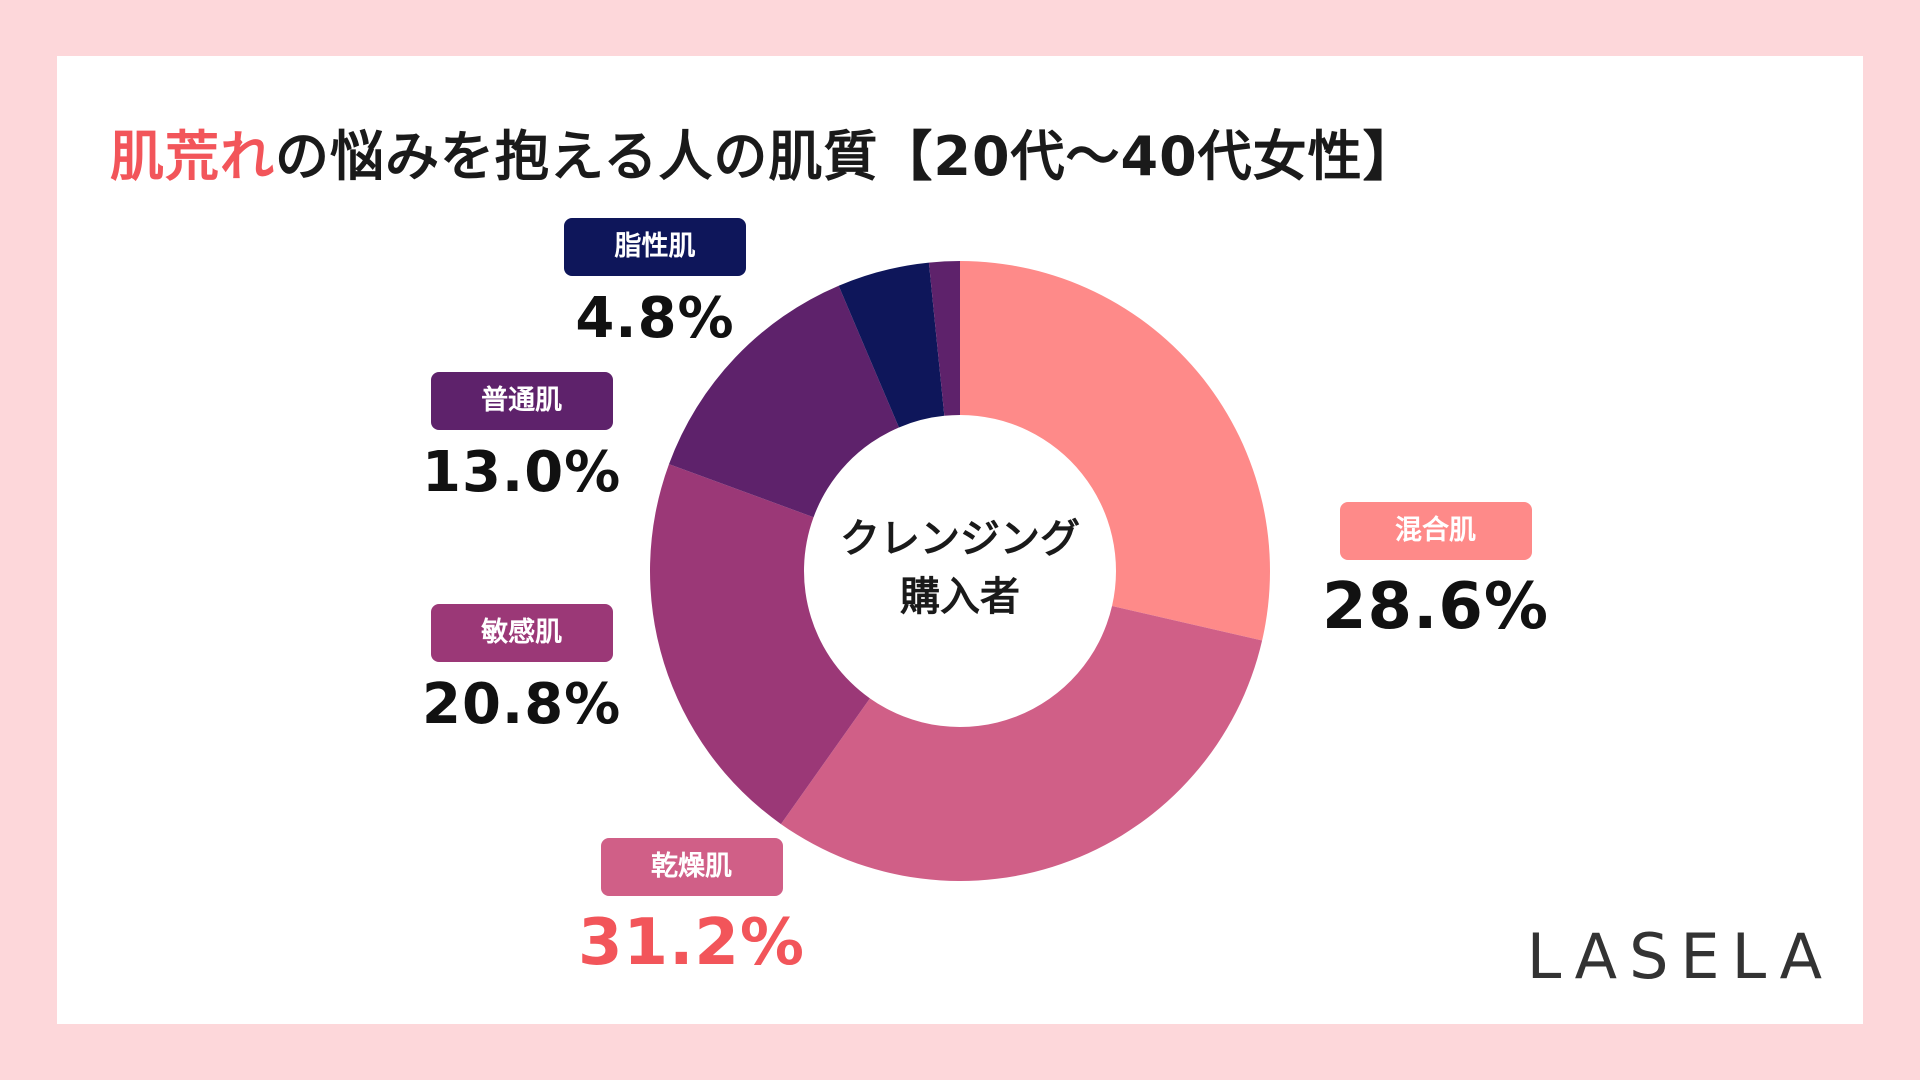  I want to click on center-line-2: 購入者, so click(960, 597).